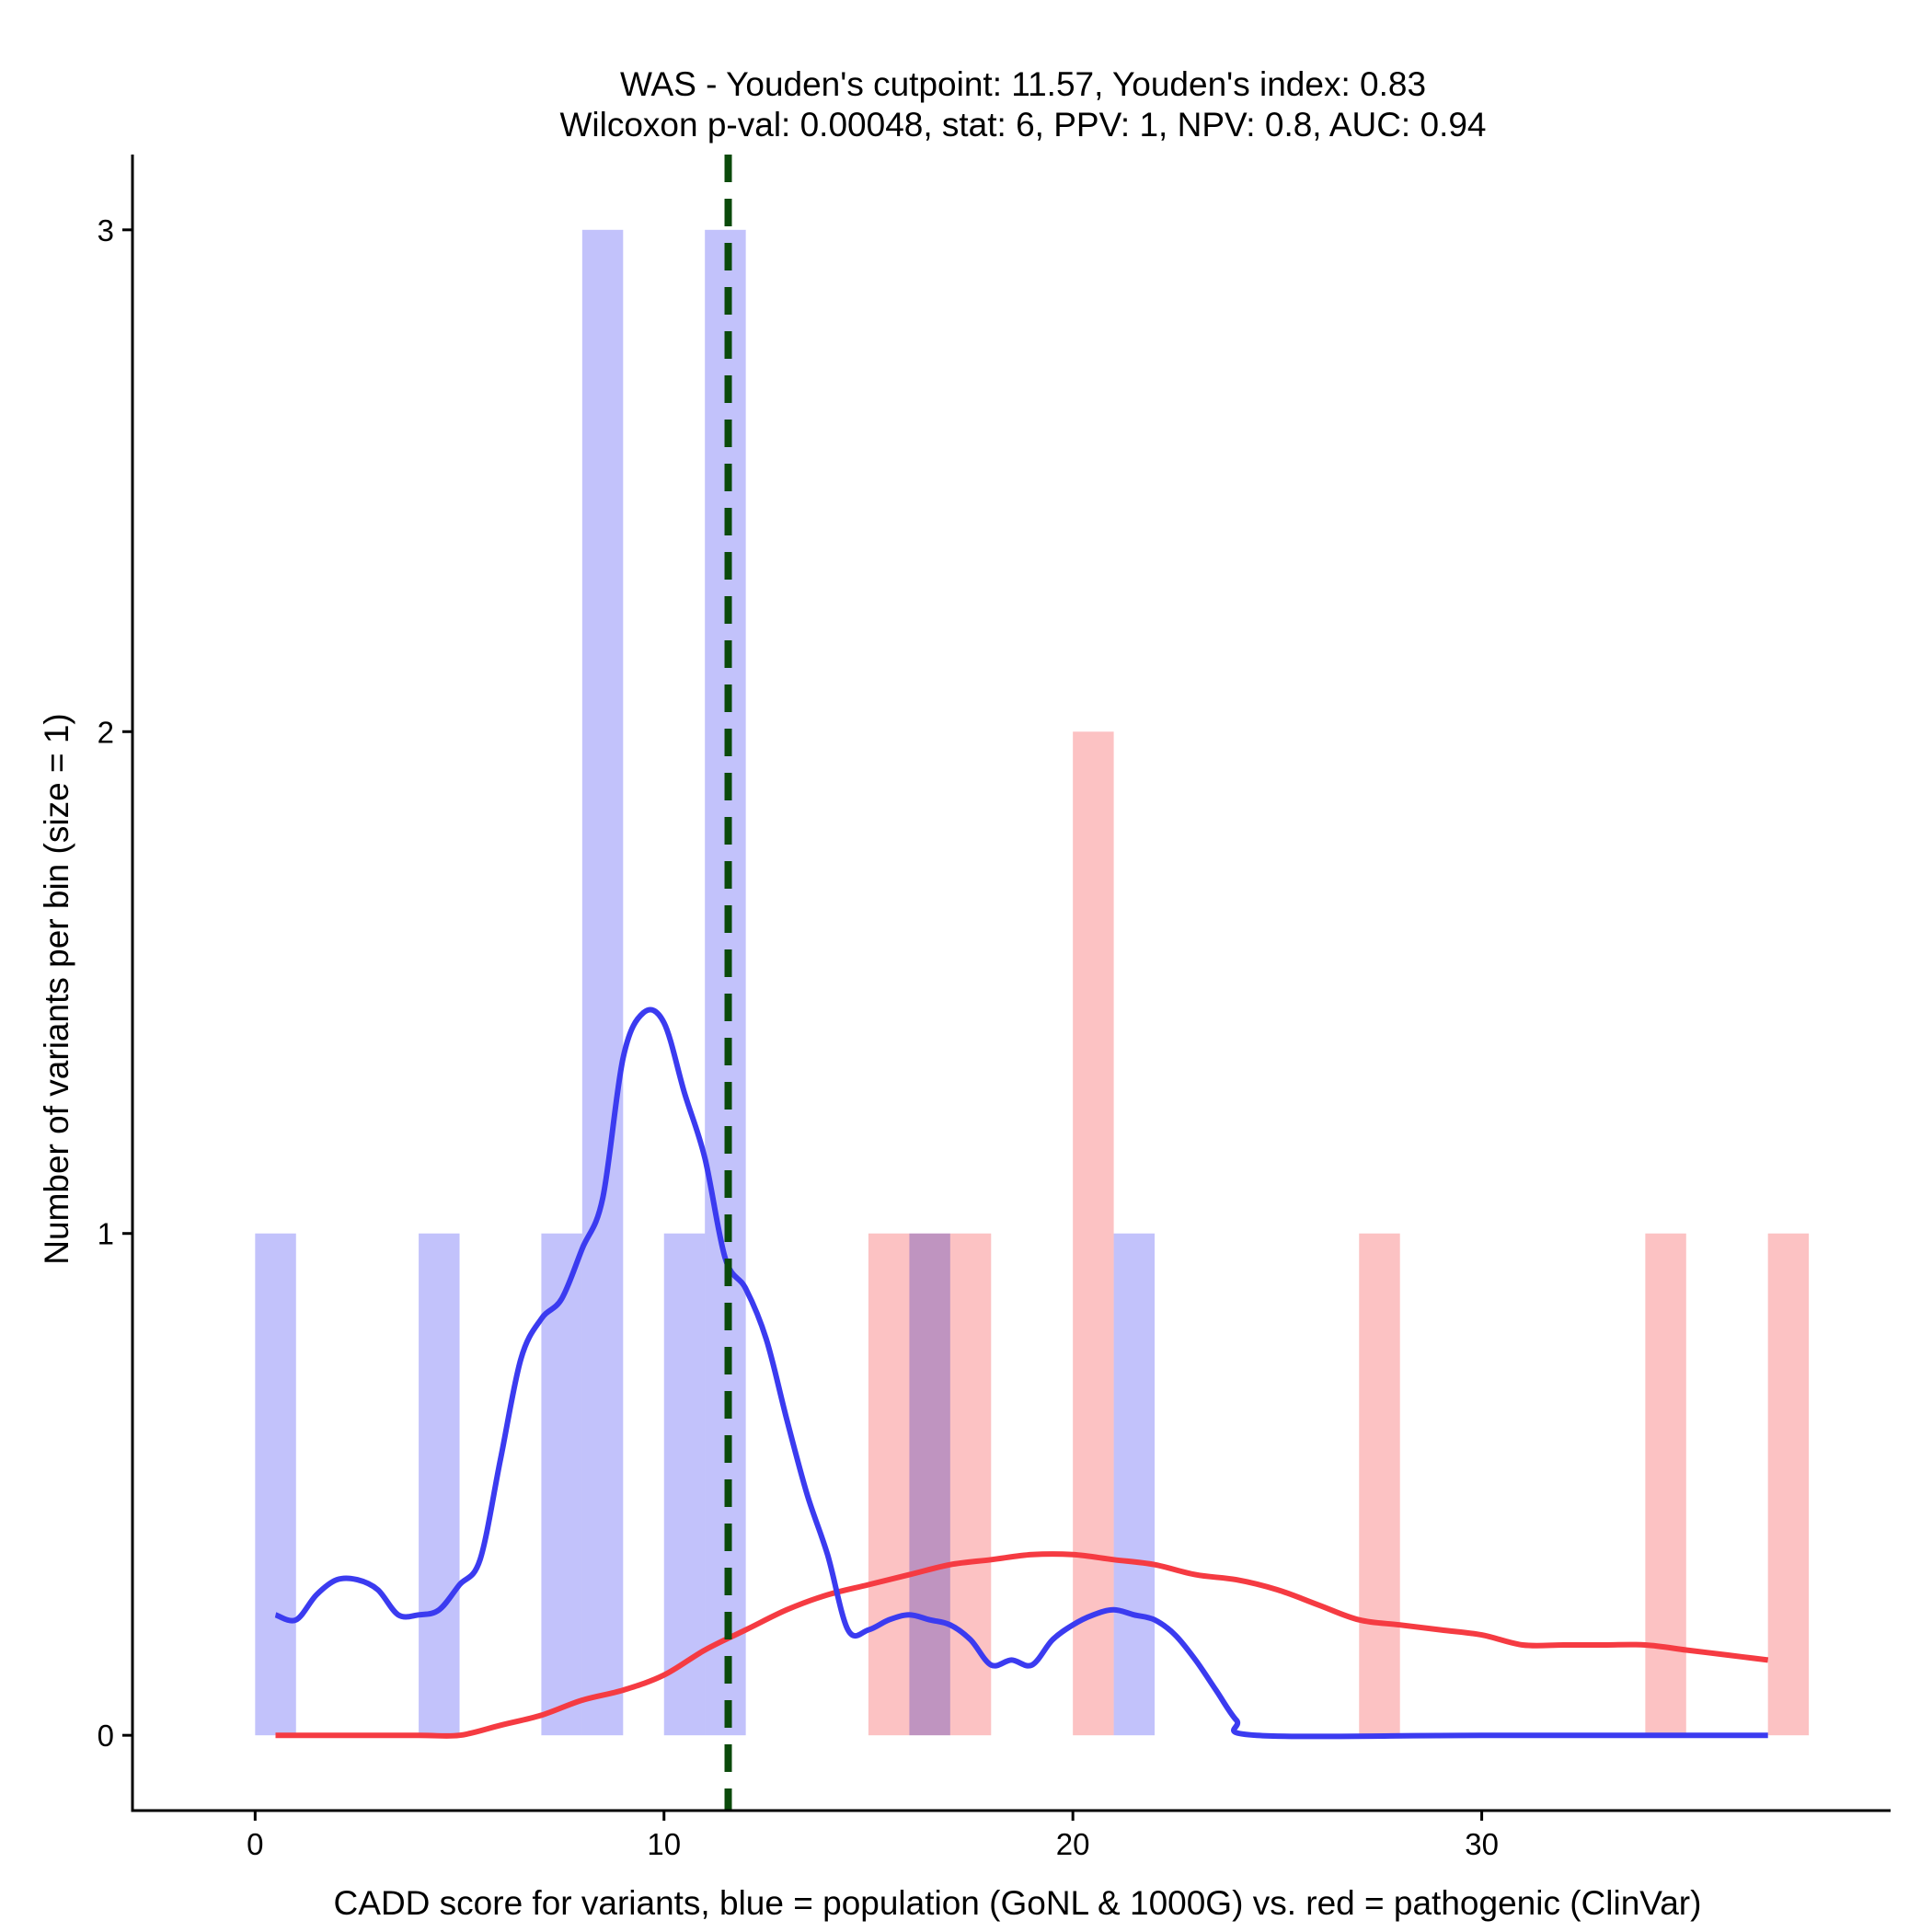 Image resolution: width=1932 pixels, height=1932 pixels. What do you see at coordinates (1022, 1645) in the screenshot?
I see `pathogenic-density-line` at bounding box center [1022, 1645].